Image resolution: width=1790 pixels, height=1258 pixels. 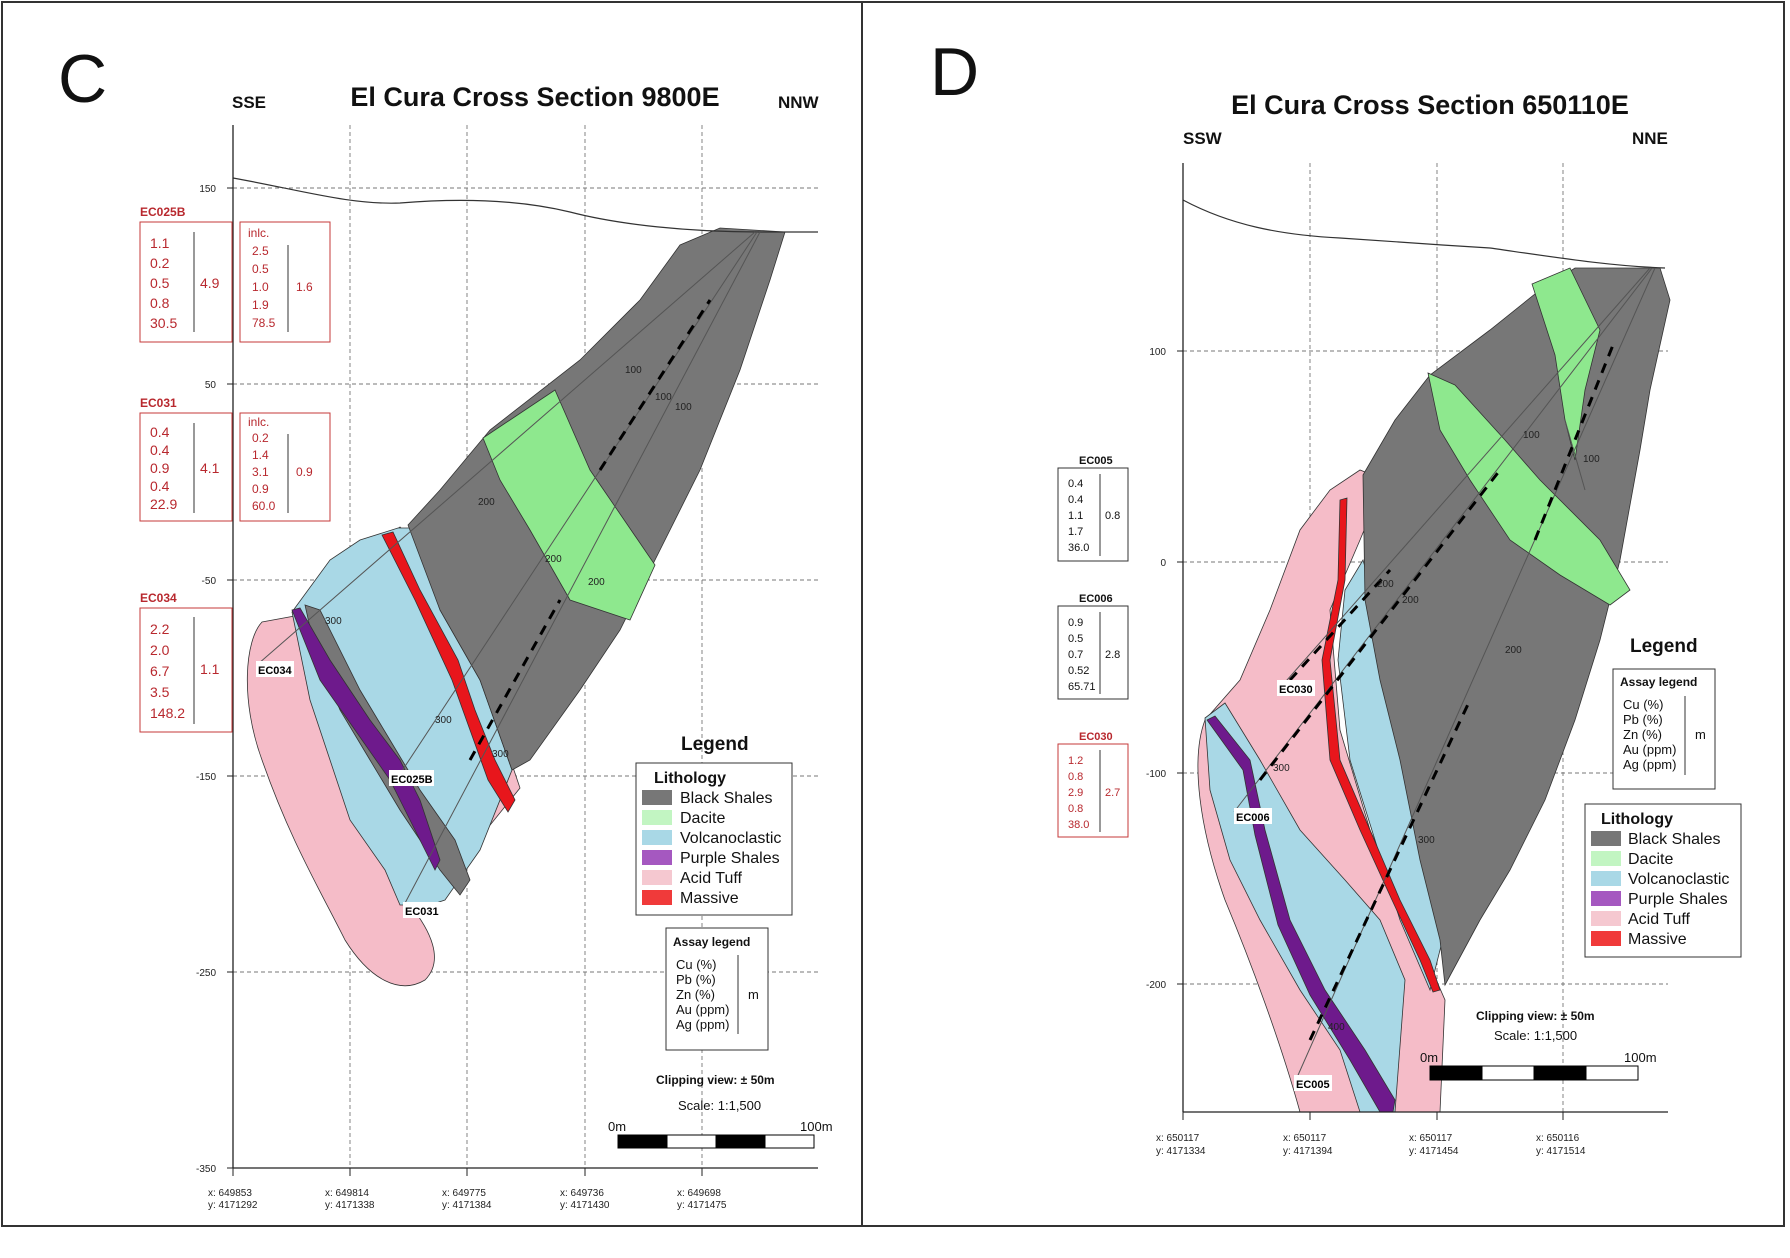 What do you see at coordinates (260, 269) in the screenshot?
I see `incl-value: 0.5` at bounding box center [260, 269].